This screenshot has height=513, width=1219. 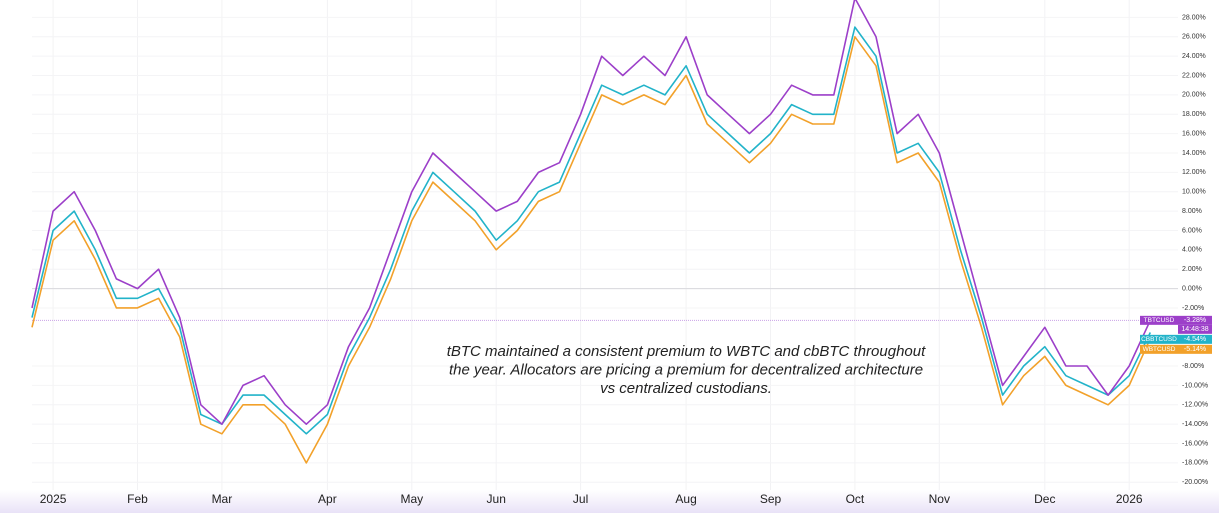 What do you see at coordinates (1195, 443) in the screenshot?
I see `y-tick-label: -16.00%` at bounding box center [1195, 443].